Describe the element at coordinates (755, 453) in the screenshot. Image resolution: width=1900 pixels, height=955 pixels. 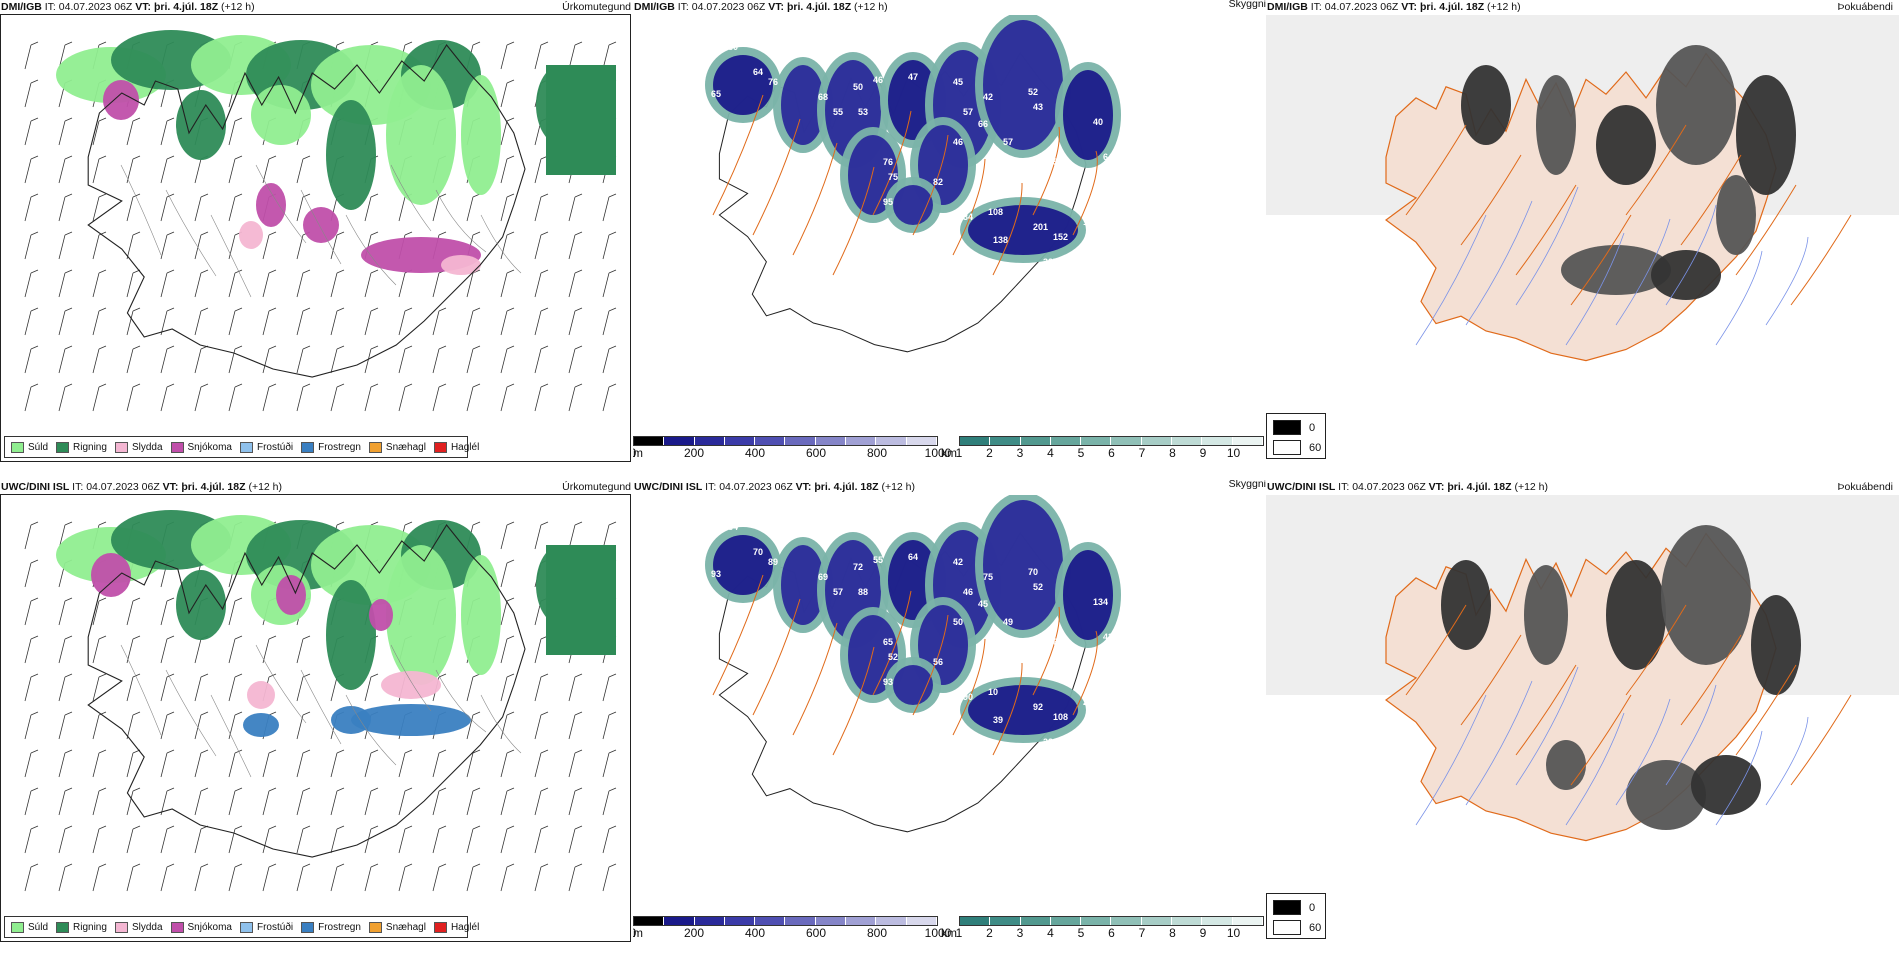
I see `colorbar-tick-label: 400` at that location.